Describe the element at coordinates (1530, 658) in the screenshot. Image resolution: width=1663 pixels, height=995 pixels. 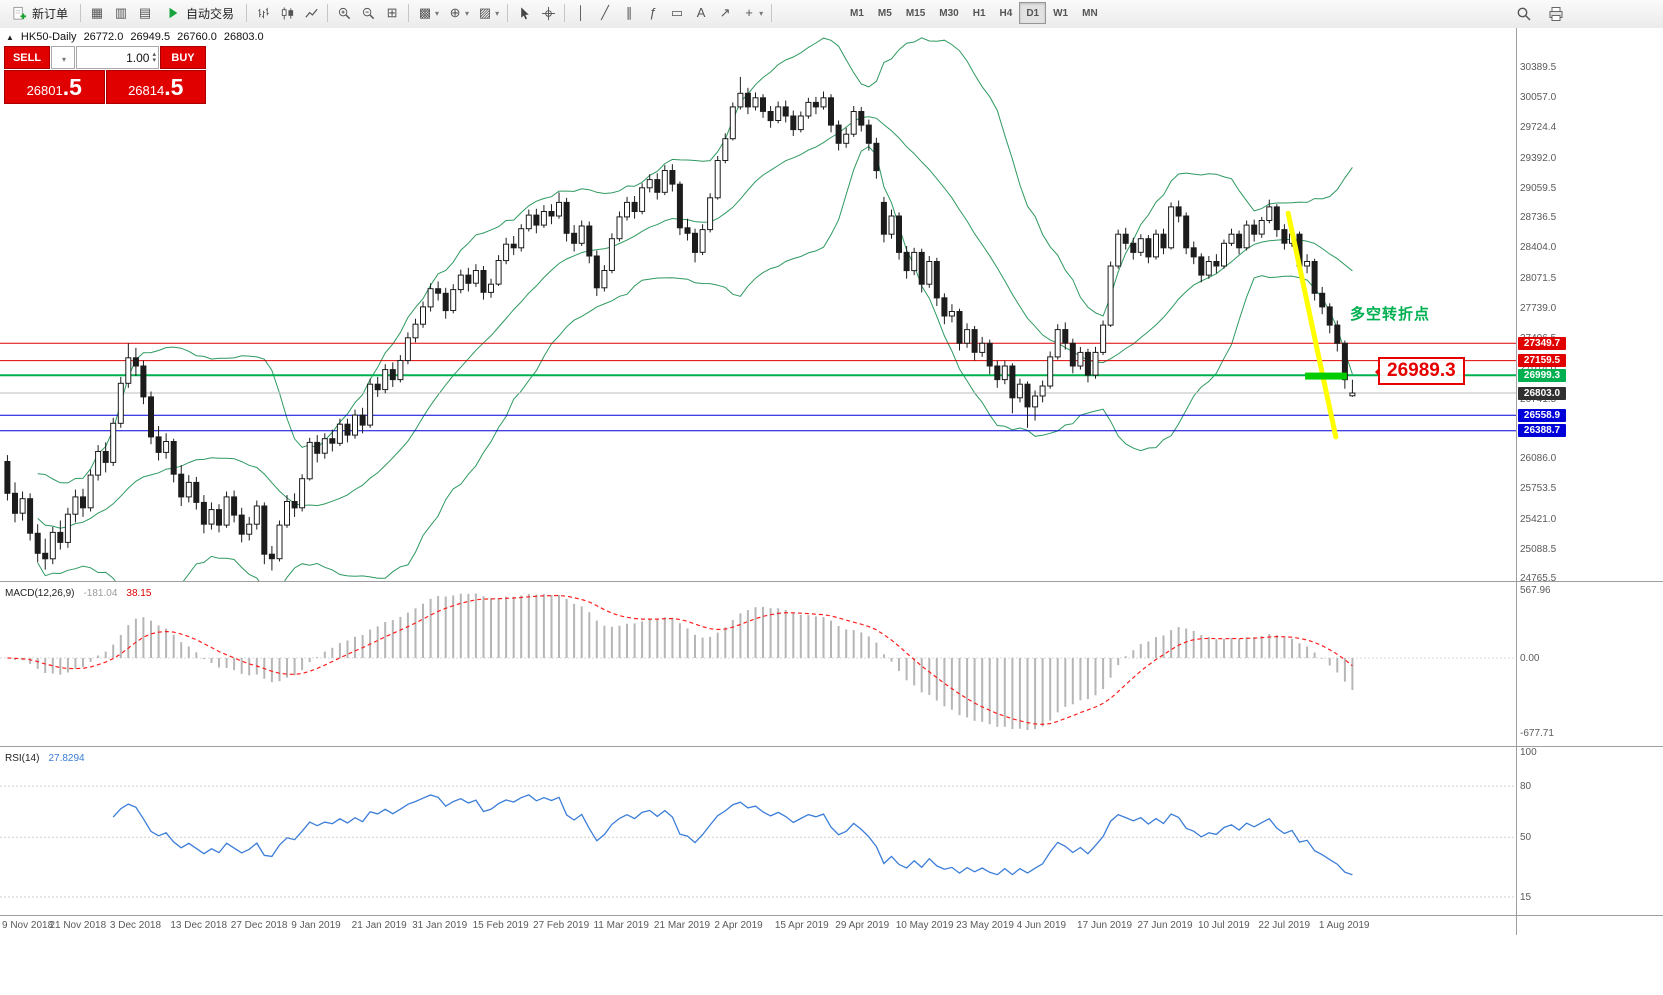
I see `macd-tick: 0.00` at that location.